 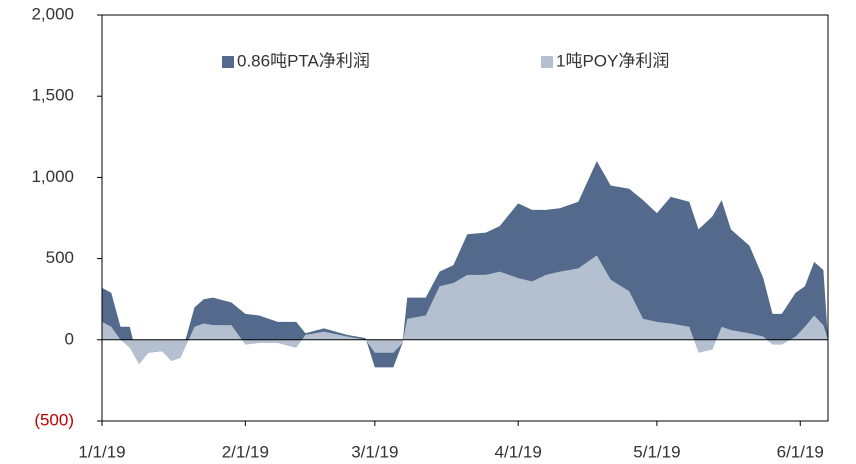 What do you see at coordinates (612, 60) in the screenshot?
I see `legend-label: 1吨POY净利润` at bounding box center [612, 60].